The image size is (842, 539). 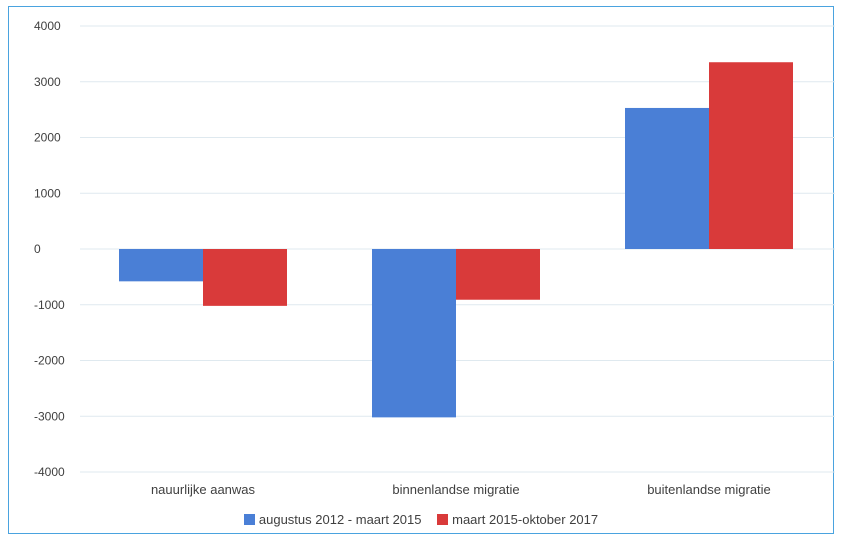 I want to click on y-tick-label: 4000, so click(x=47, y=26).